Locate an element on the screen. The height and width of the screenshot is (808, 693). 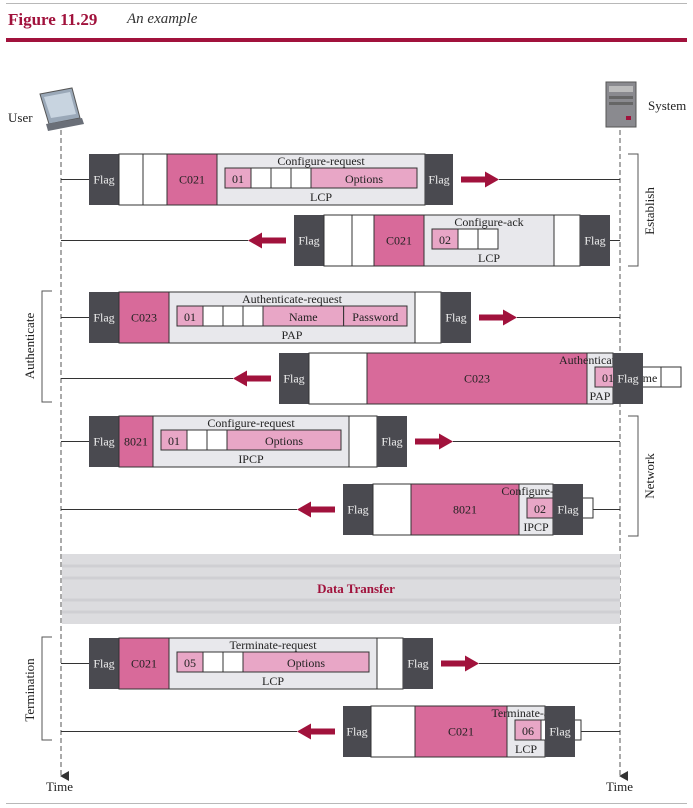
figure-header: Figure 11.29 An example is located at coordinates (346, 22).